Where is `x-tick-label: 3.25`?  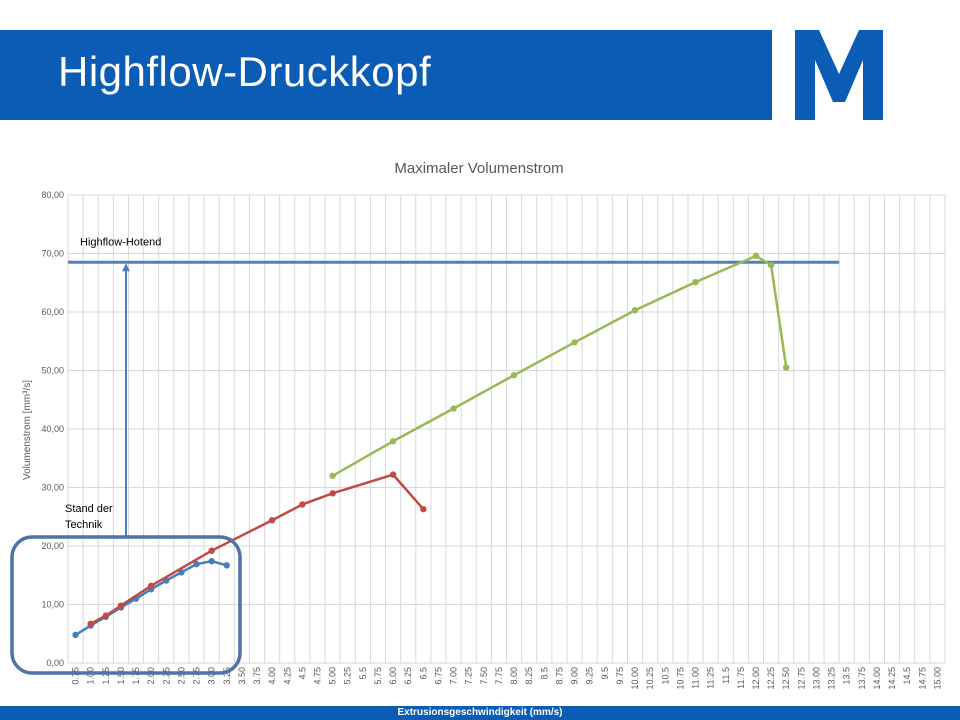
x-tick-label: 3.25 is located at coordinates (227, 676).